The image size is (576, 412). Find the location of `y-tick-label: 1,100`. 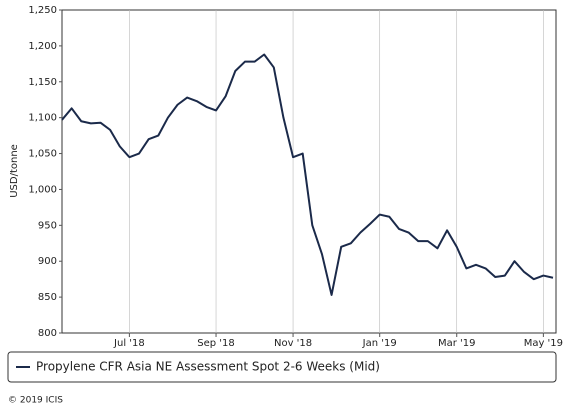

y-tick-label: 1,100 is located at coordinates (42, 118).